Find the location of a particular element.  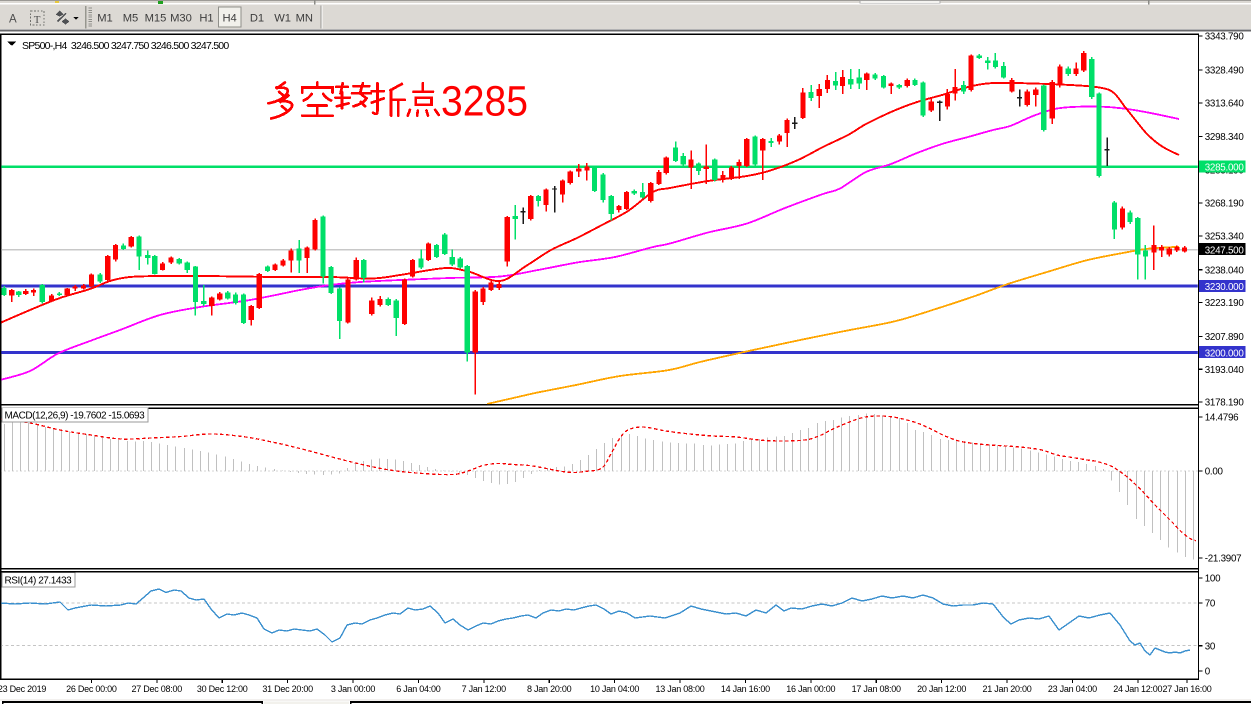

svg-text: 3343.790 is located at coordinates (1225, 37).